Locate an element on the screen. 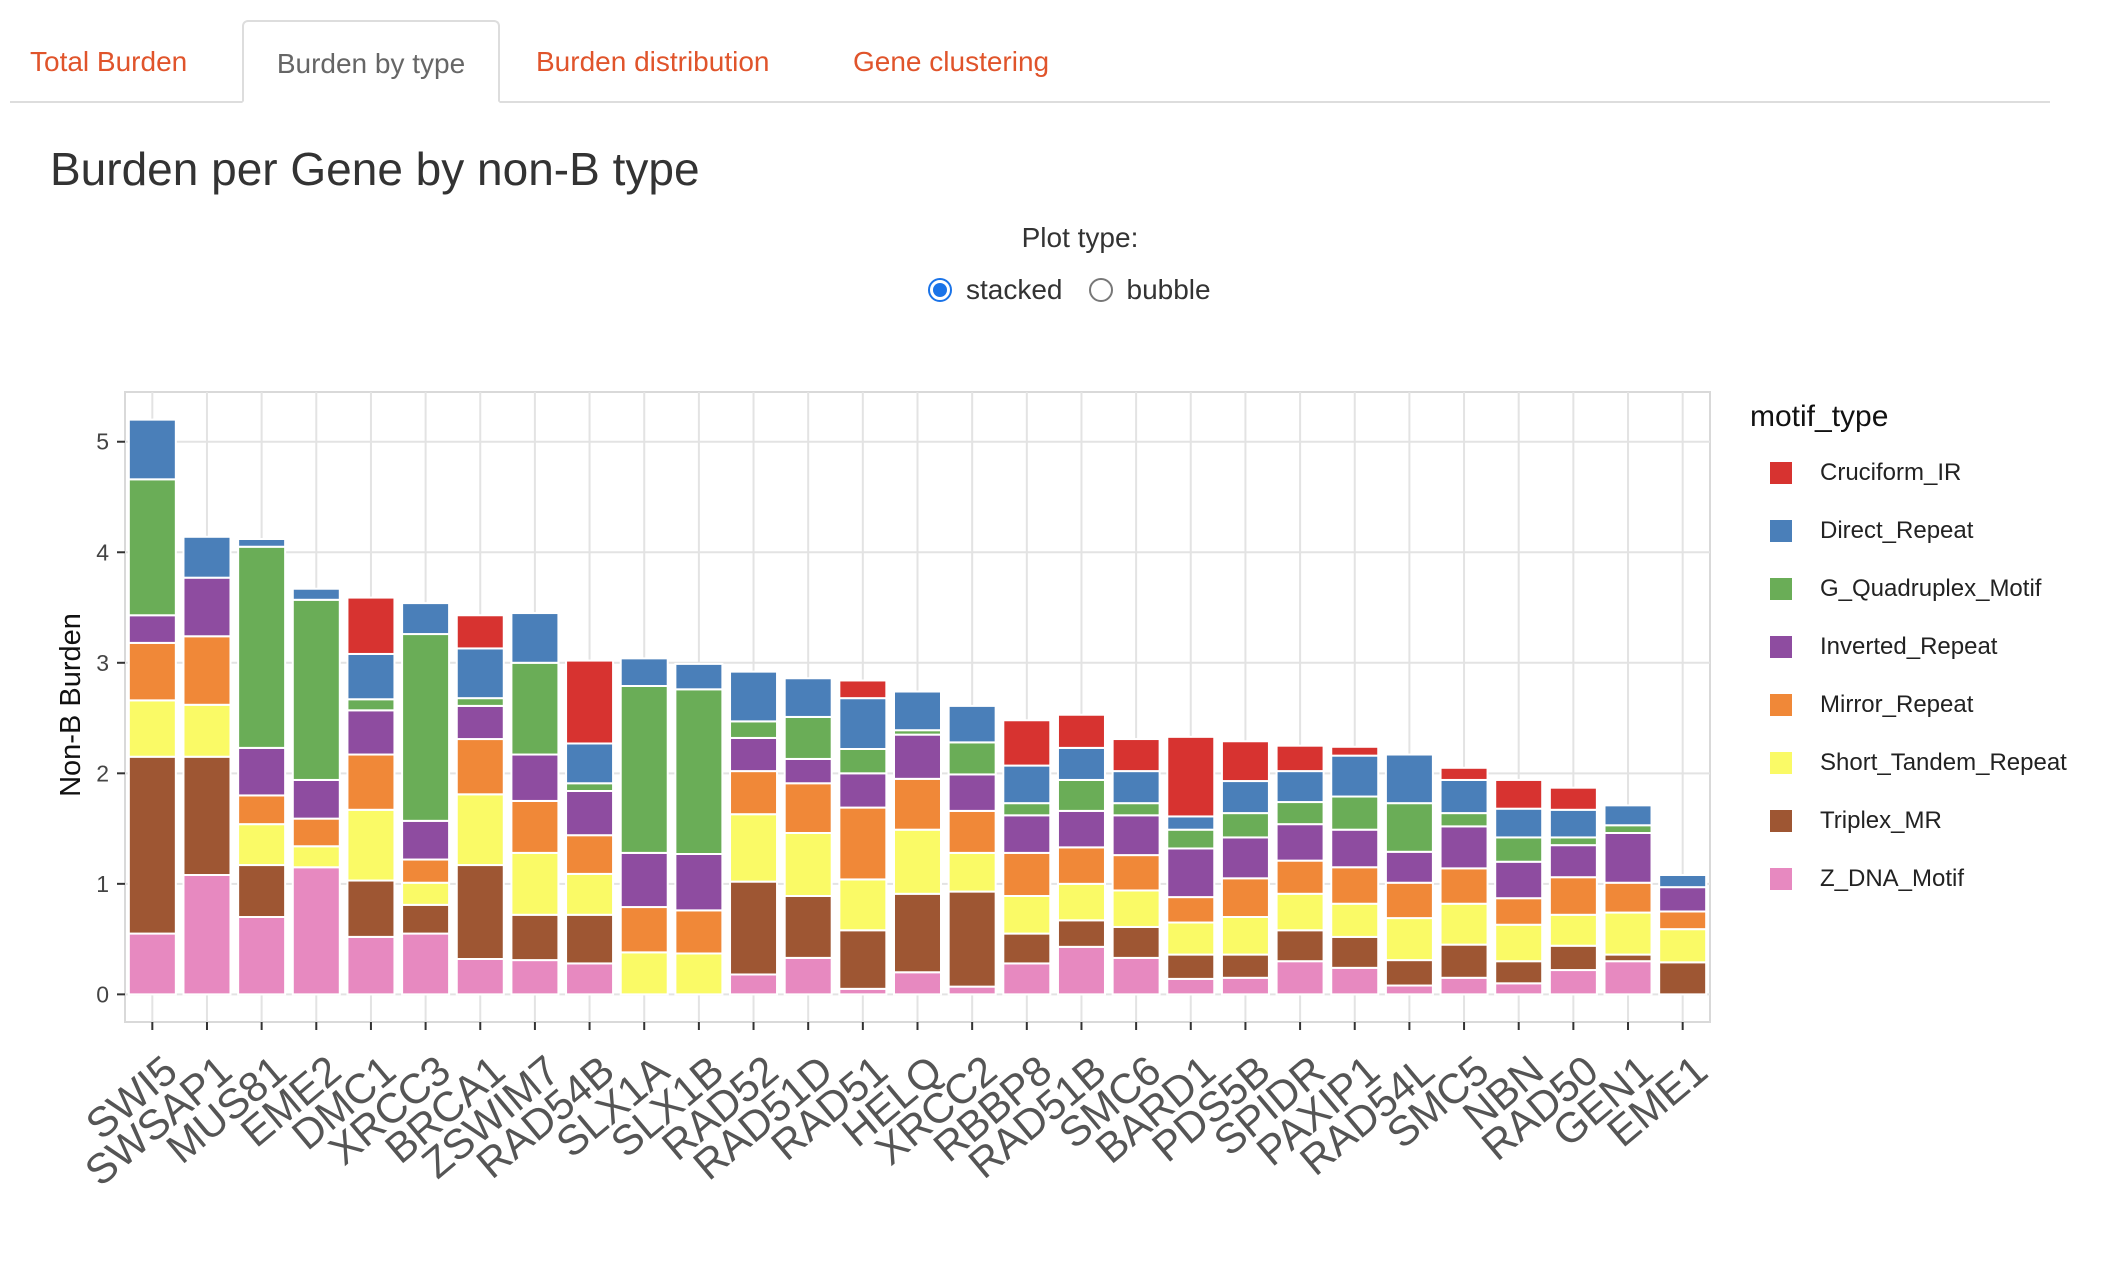 The image size is (2112, 1262). legend-label: Z_DNA_Motif is located at coordinates (1892, 878).